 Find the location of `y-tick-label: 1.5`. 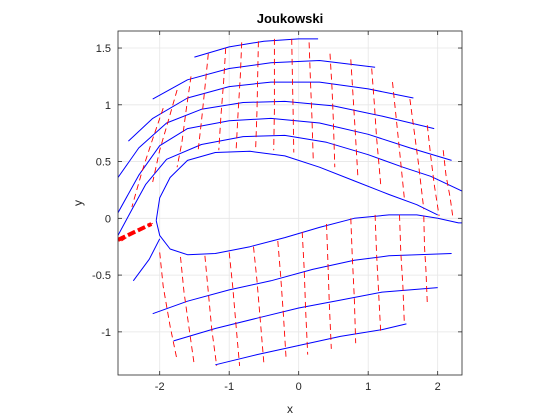

y-tick-label: 1.5 is located at coordinates (103, 49).